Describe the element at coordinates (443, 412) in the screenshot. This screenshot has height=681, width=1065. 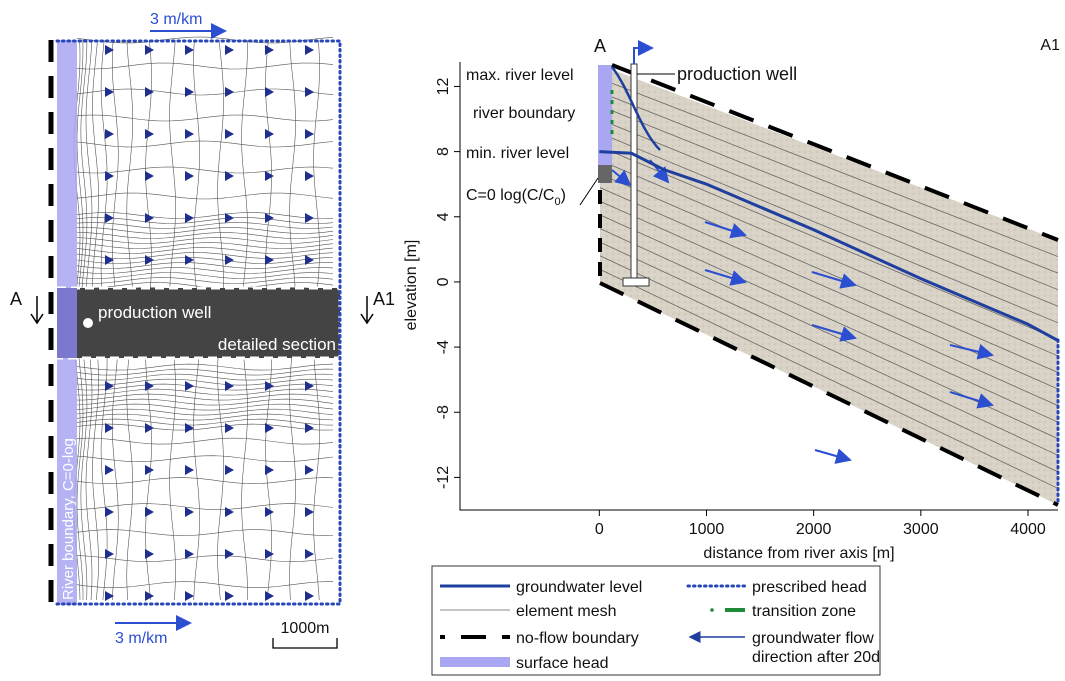
I see `y-tick-label: -8` at that location.